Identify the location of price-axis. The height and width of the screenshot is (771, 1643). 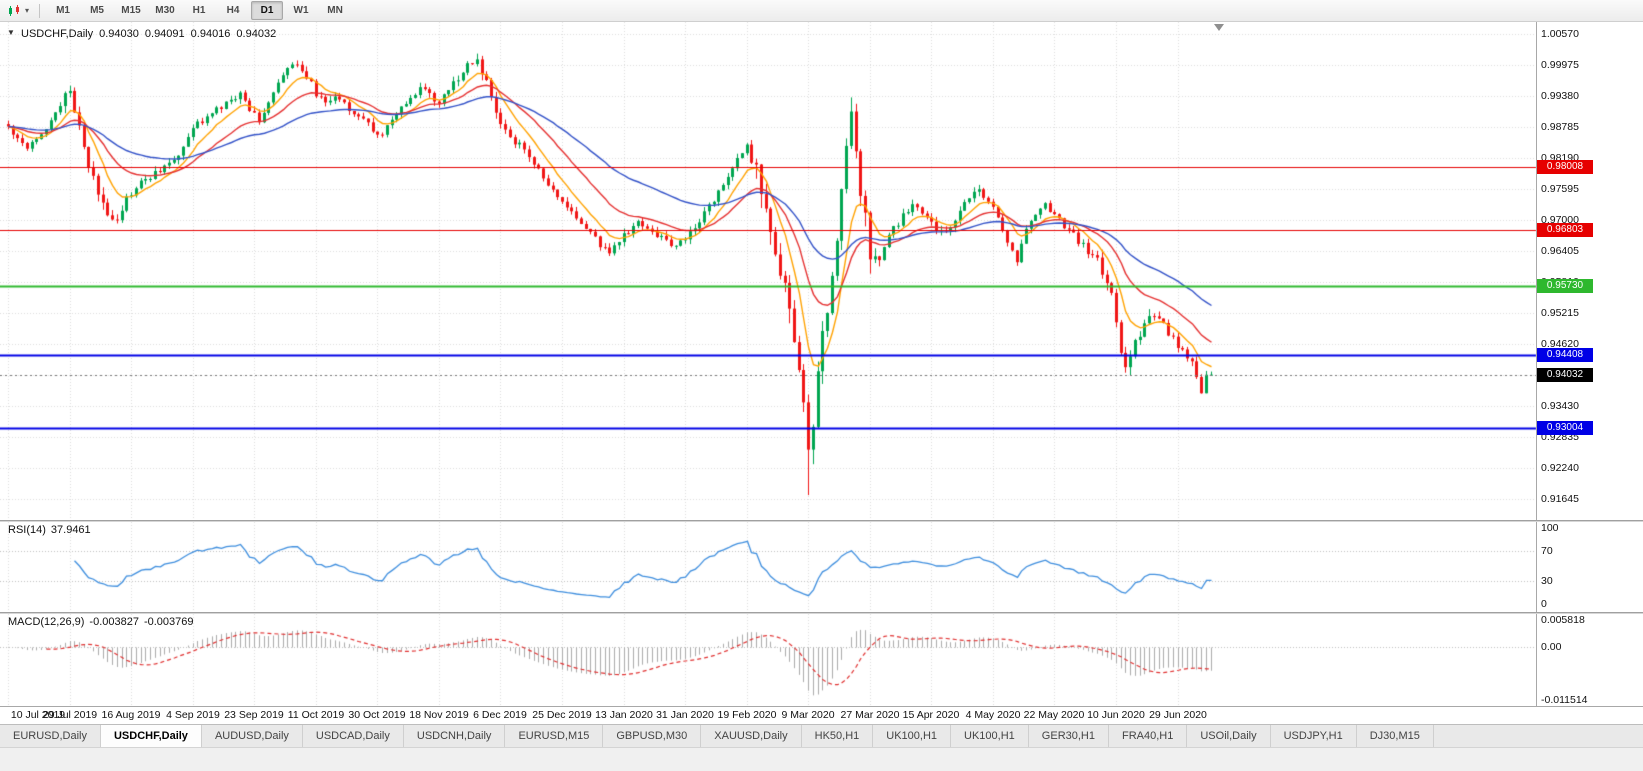
(1590, 364).